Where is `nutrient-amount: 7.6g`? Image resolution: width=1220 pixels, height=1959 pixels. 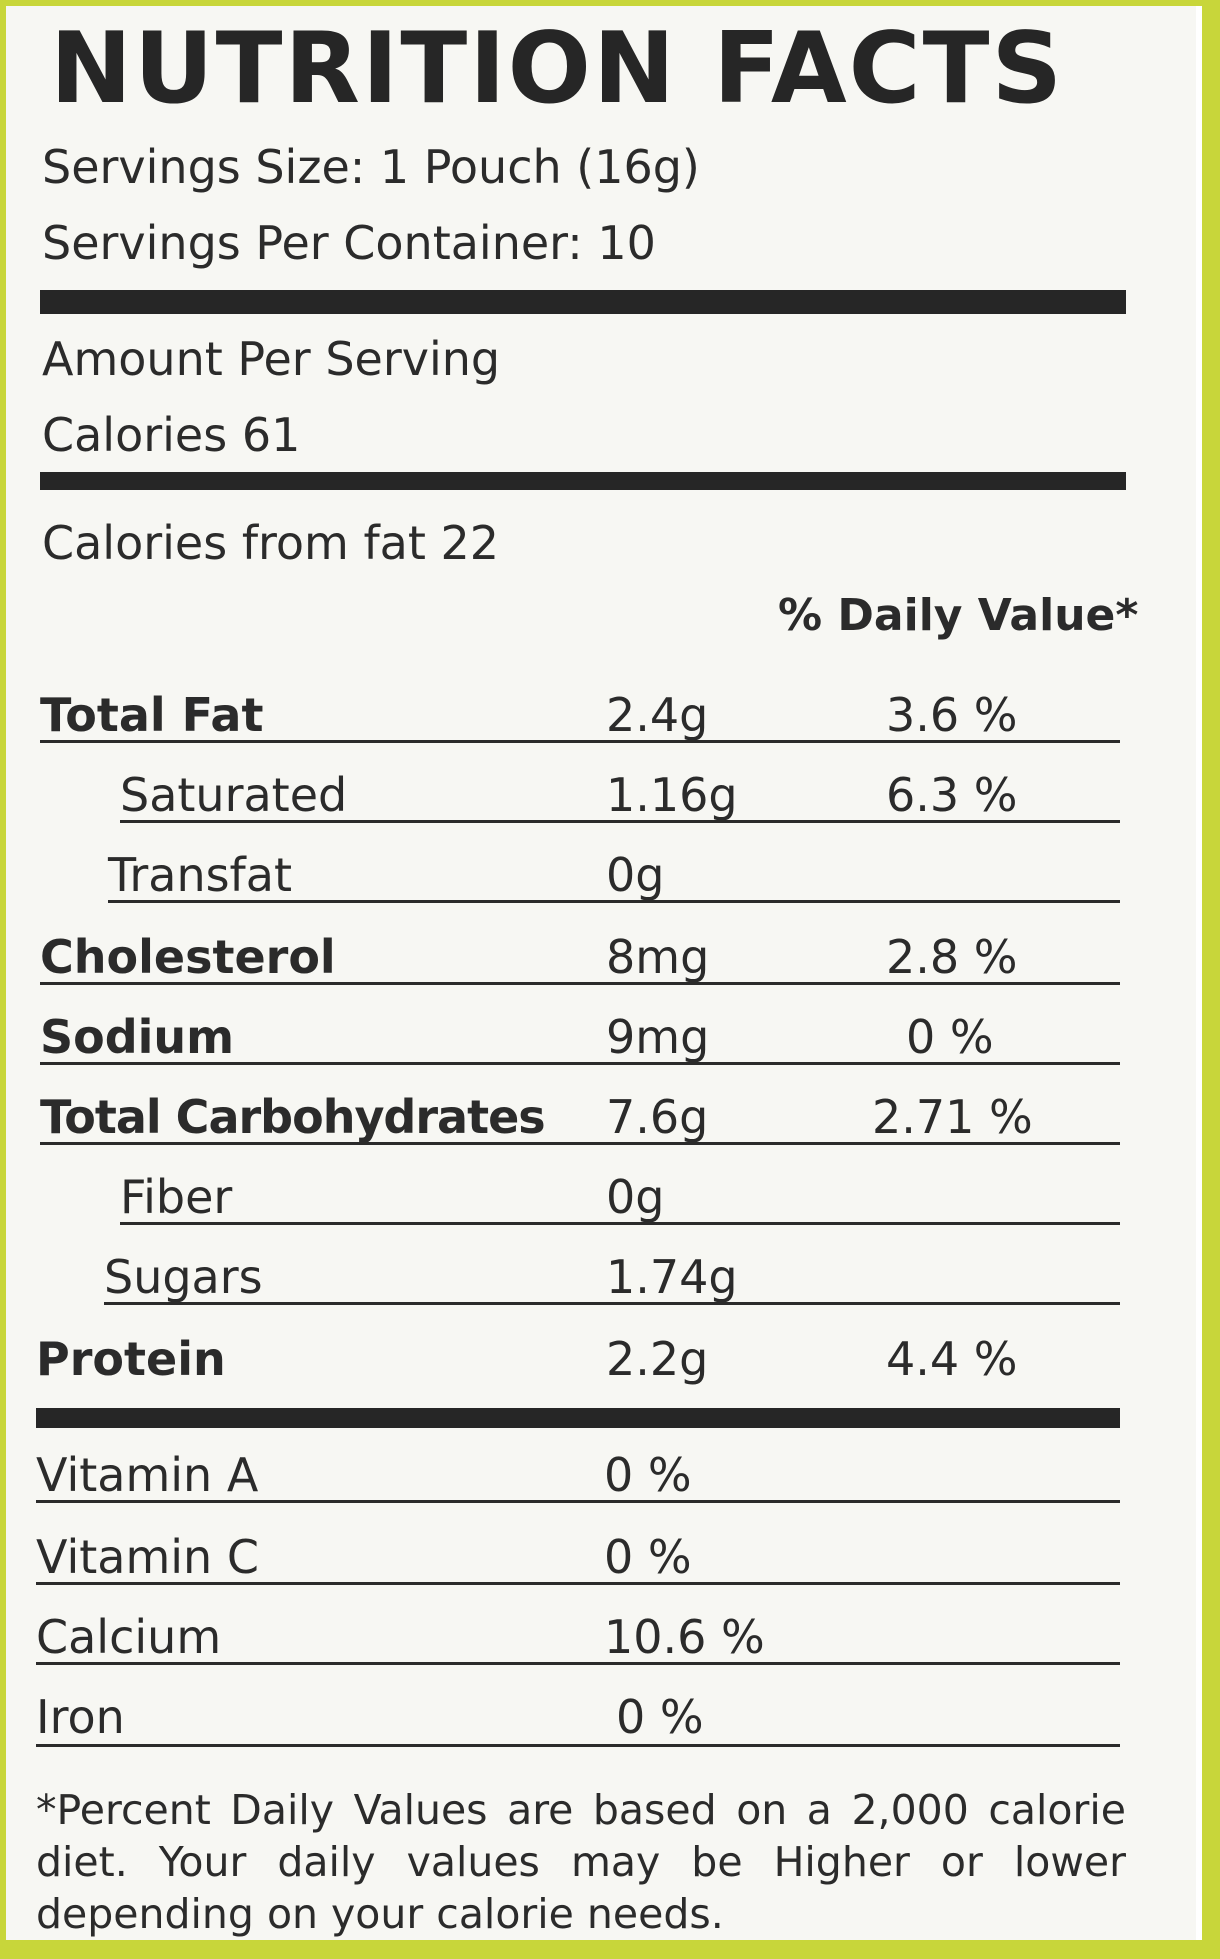 nutrient-amount: 7.6g is located at coordinates (657, 1117).